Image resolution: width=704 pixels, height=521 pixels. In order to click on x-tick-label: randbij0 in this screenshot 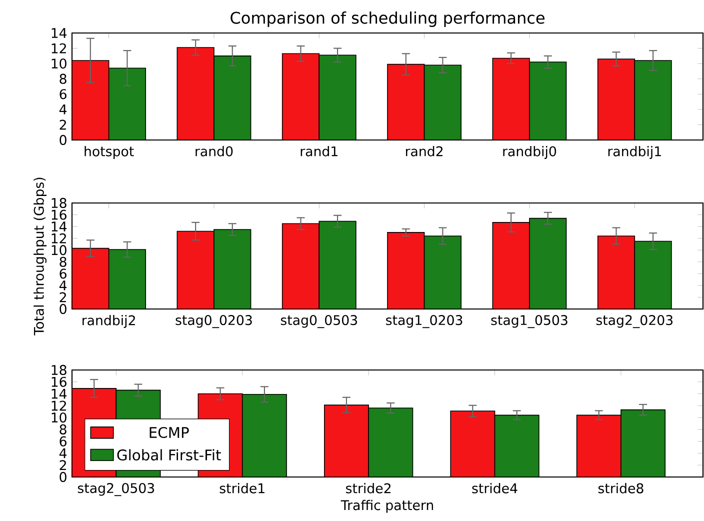, I will do `click(529, 152)`.